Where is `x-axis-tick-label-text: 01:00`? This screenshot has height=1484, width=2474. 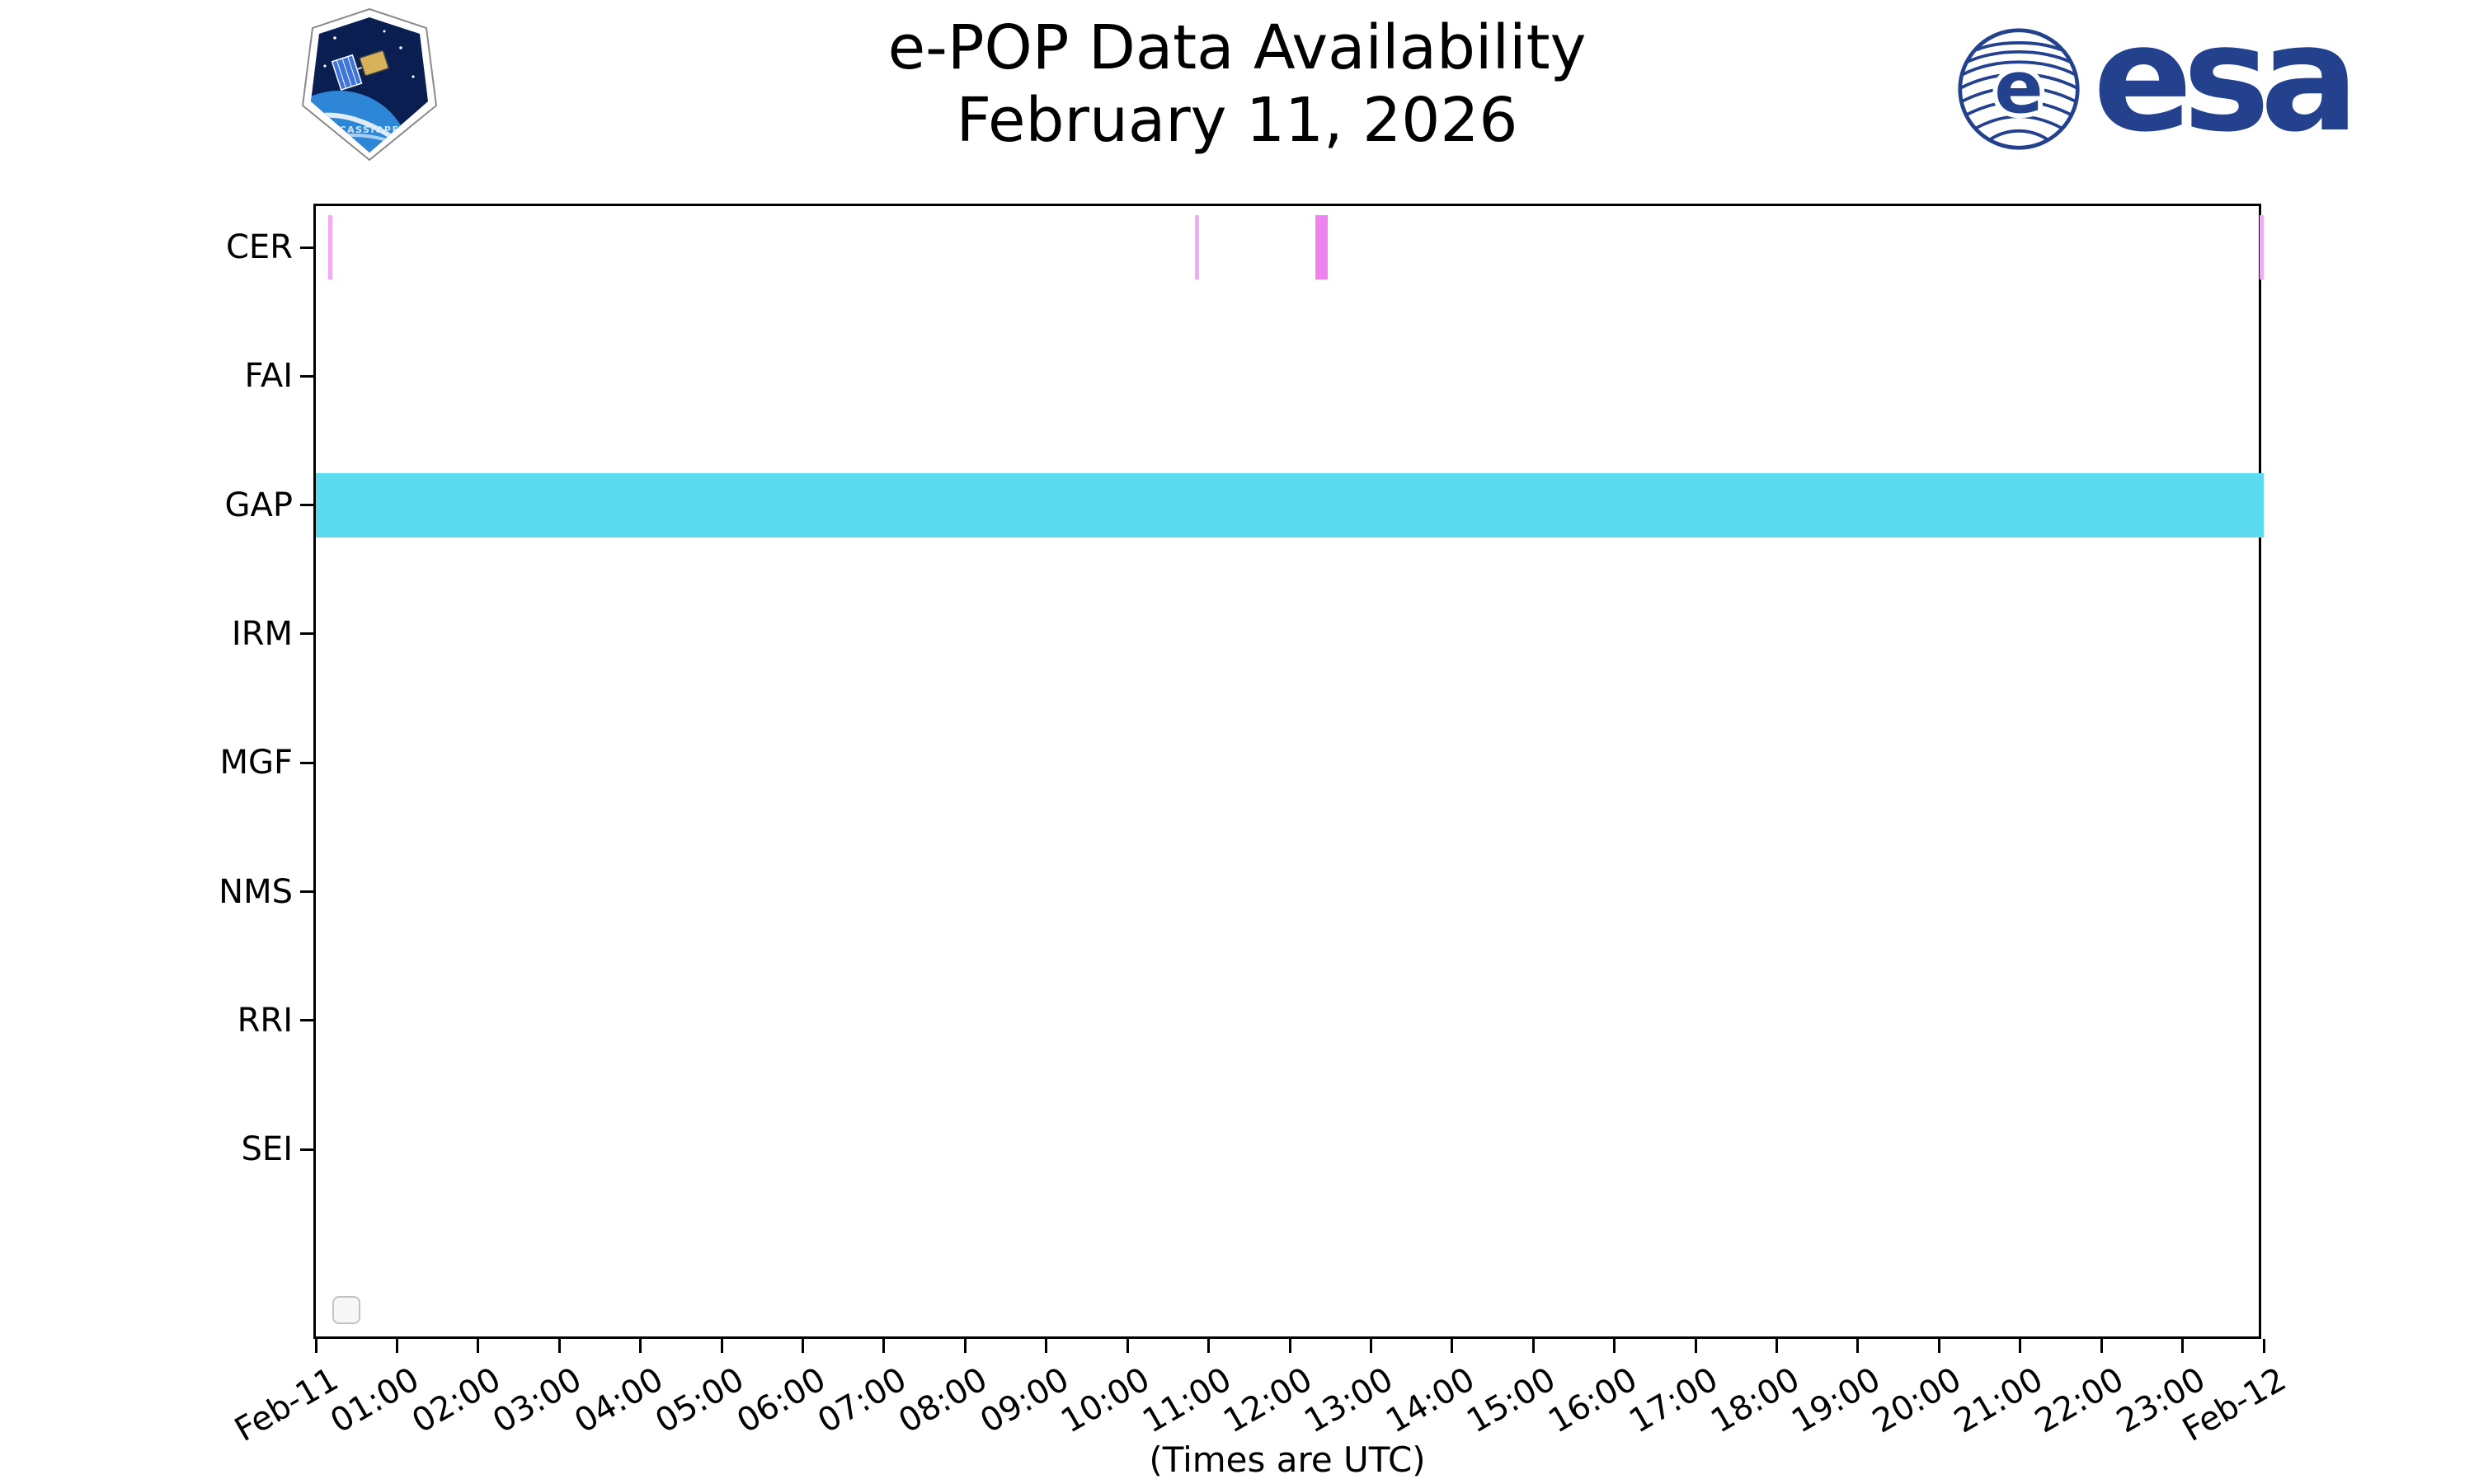
x-axis-tick-label-text: 01:00 is located at coordinates (375, 1400).